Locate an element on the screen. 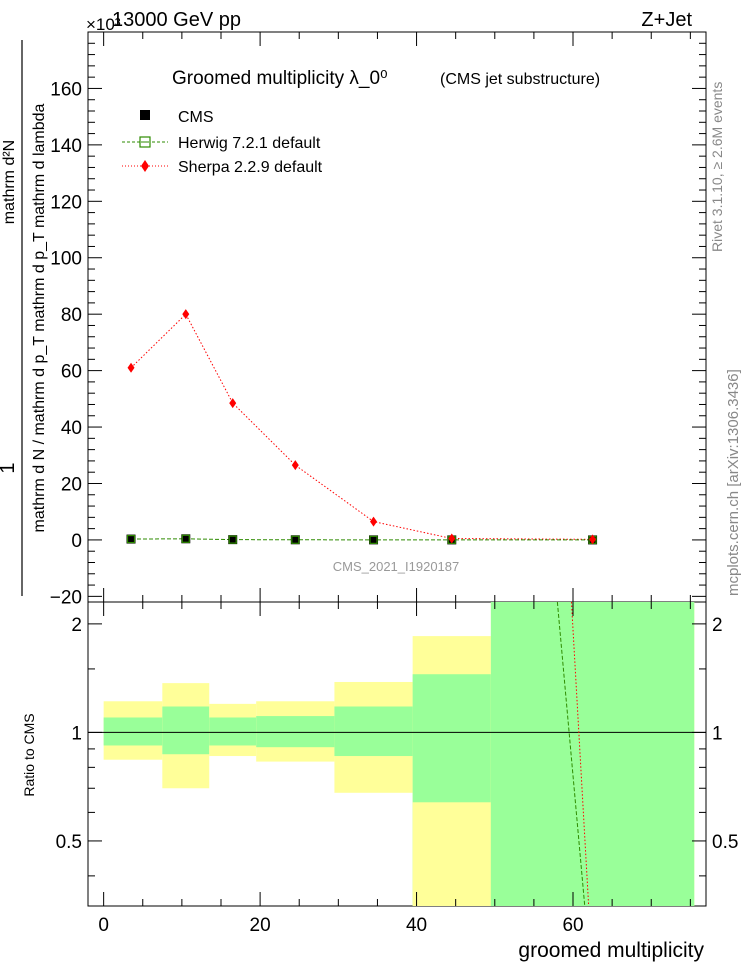 The image size is (746, 972). main-ytick-label: 20 is located at coordinates (71, 484).